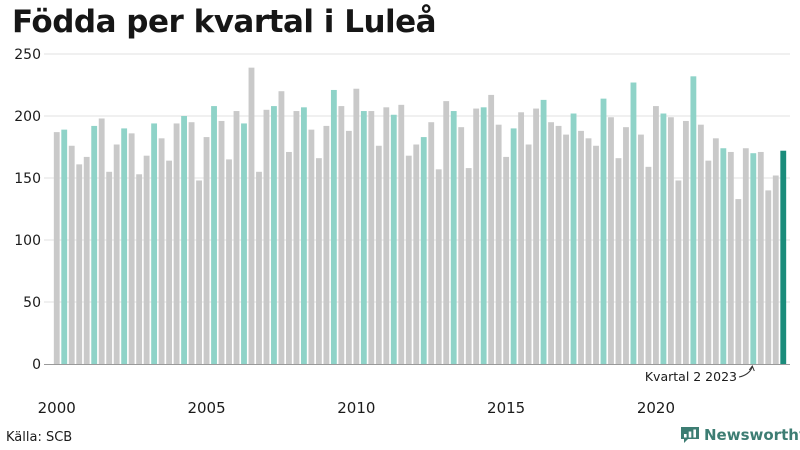  I want to click on bar-2017-q2, so click(573, 239).